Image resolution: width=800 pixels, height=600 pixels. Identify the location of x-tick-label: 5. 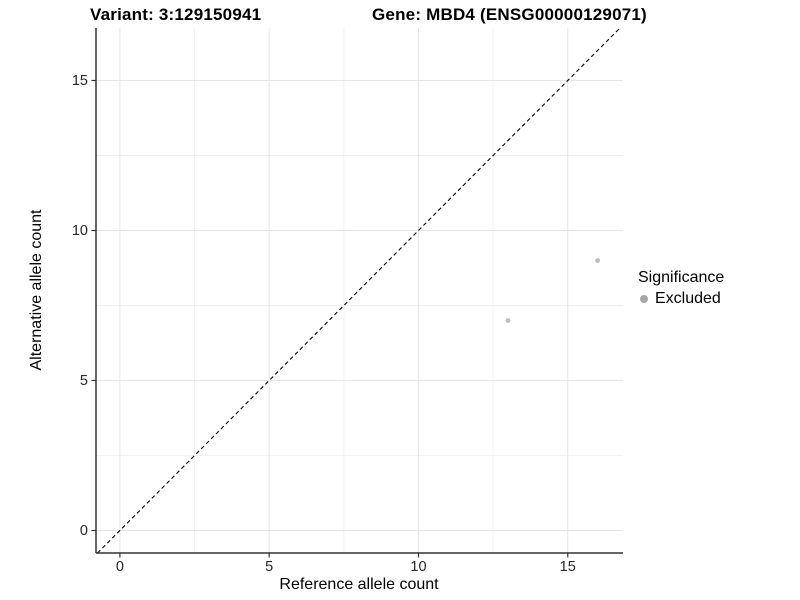
(269, 567).